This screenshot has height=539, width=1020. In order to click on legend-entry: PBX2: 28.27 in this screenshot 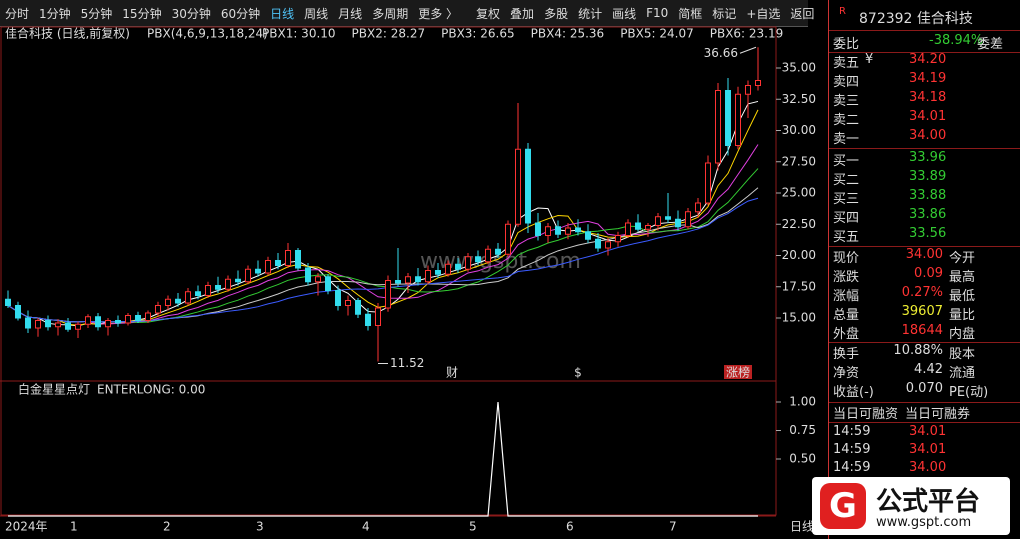, I will do `click(389, 34)`.